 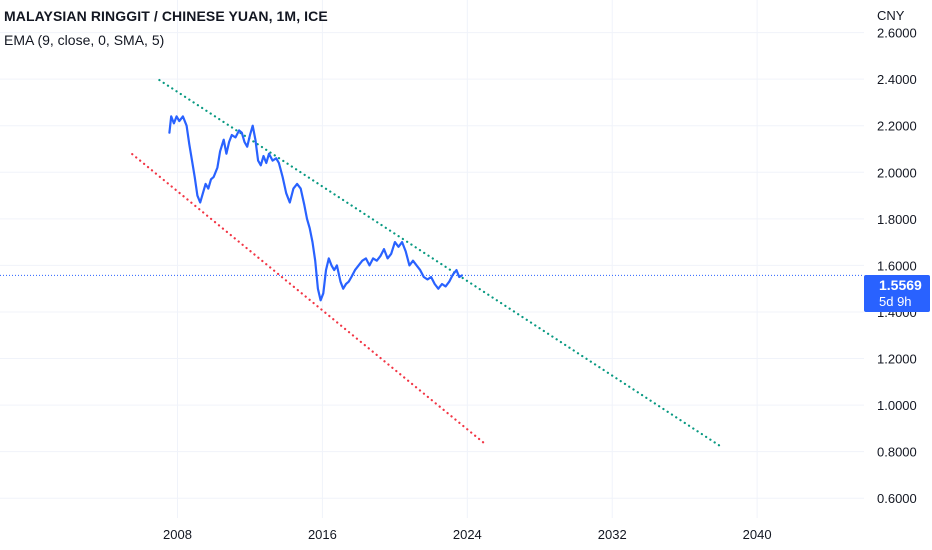 What do you see at coordinates (315, 208) in the screenshot?
I see `price-line` at bounding box center [315, 208].